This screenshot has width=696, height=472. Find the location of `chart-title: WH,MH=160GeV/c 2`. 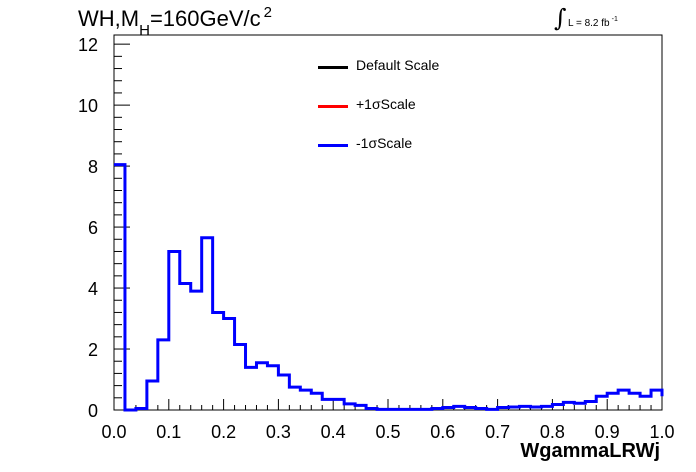

chart-title: WH,MH=160GeV/c 2 is located at coordinates (175, 21).